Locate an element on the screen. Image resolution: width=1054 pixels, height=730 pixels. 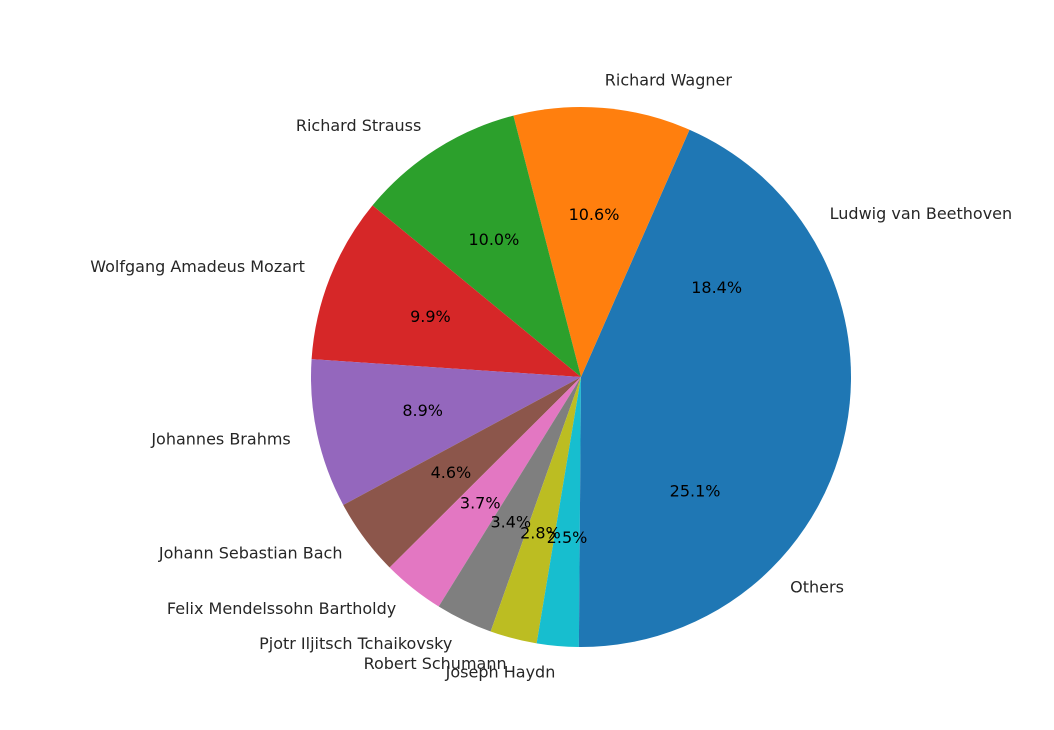
pie-slice-johann-sebastian-bach is located at coordinates (462, 472).